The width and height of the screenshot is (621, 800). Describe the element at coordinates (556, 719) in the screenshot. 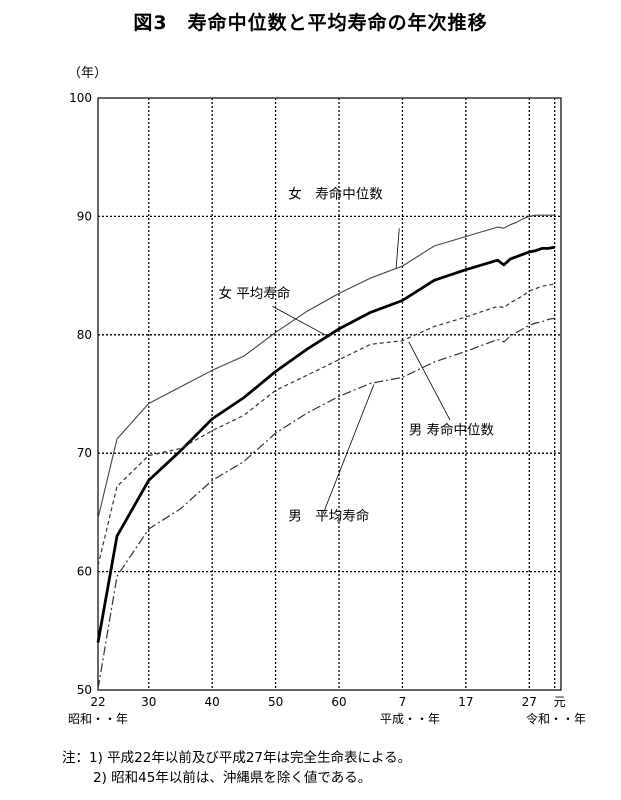

I see `era-label-reiwa: 令和・・年` at that location.